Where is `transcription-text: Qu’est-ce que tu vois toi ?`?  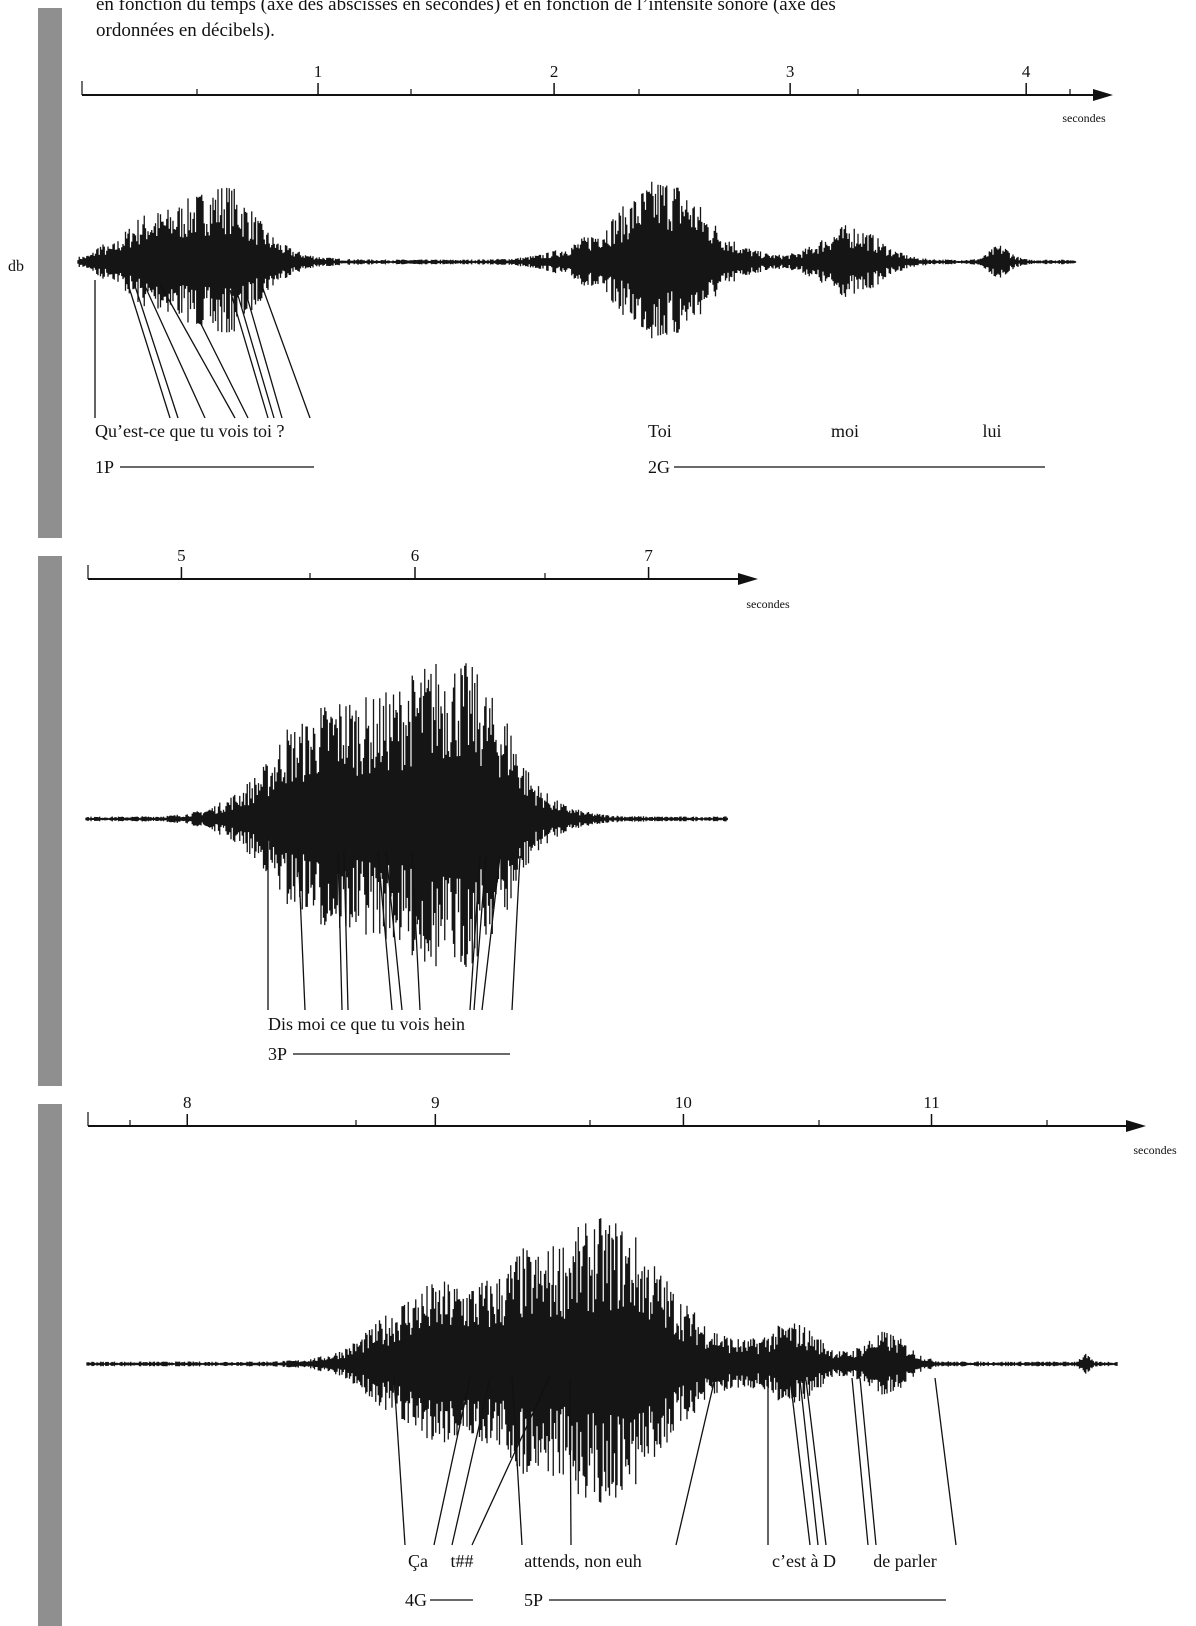
transcription-text: Qu’est-ce que tu vois toi ? is located at coordinates (189, 431).